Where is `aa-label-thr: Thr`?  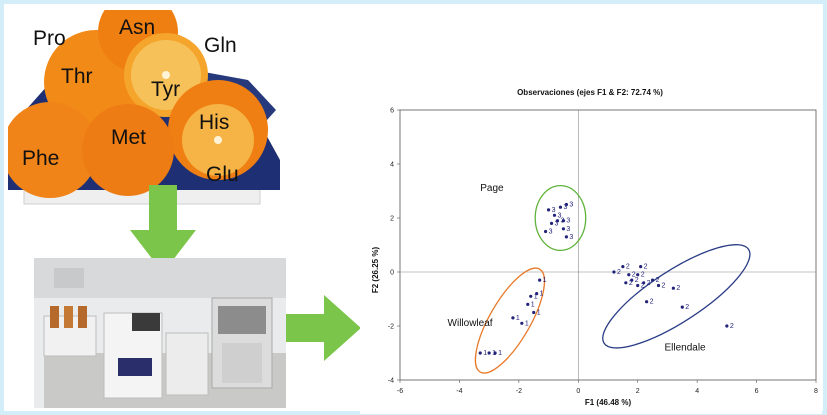
aa-label-thr: Thr is located at coordinates (77, 76).